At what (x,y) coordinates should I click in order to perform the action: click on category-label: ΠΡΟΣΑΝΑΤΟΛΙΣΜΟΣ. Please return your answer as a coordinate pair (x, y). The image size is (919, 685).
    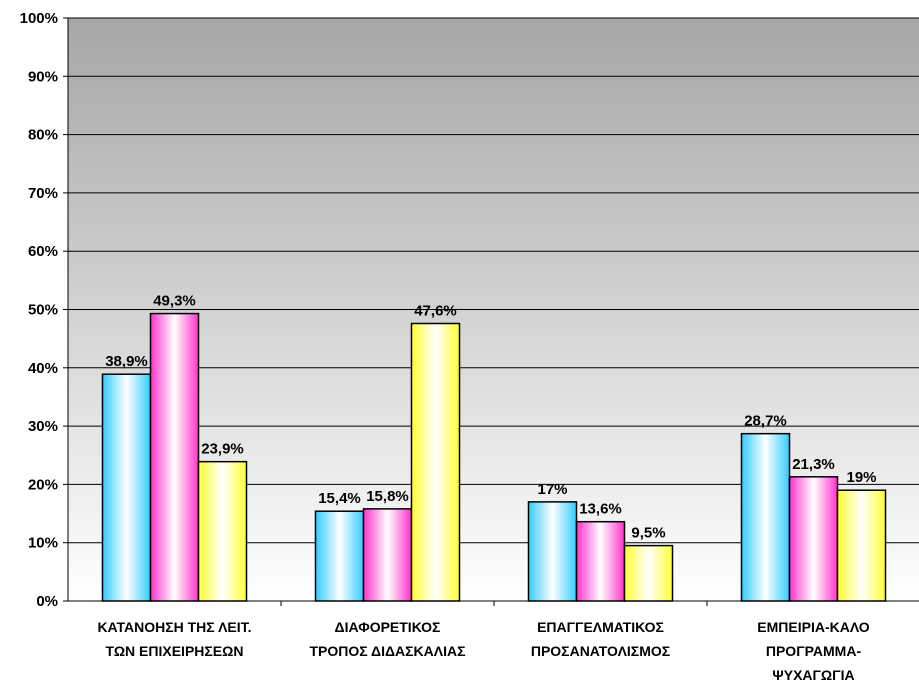
    Looking at the image, I should click on (600, 651).